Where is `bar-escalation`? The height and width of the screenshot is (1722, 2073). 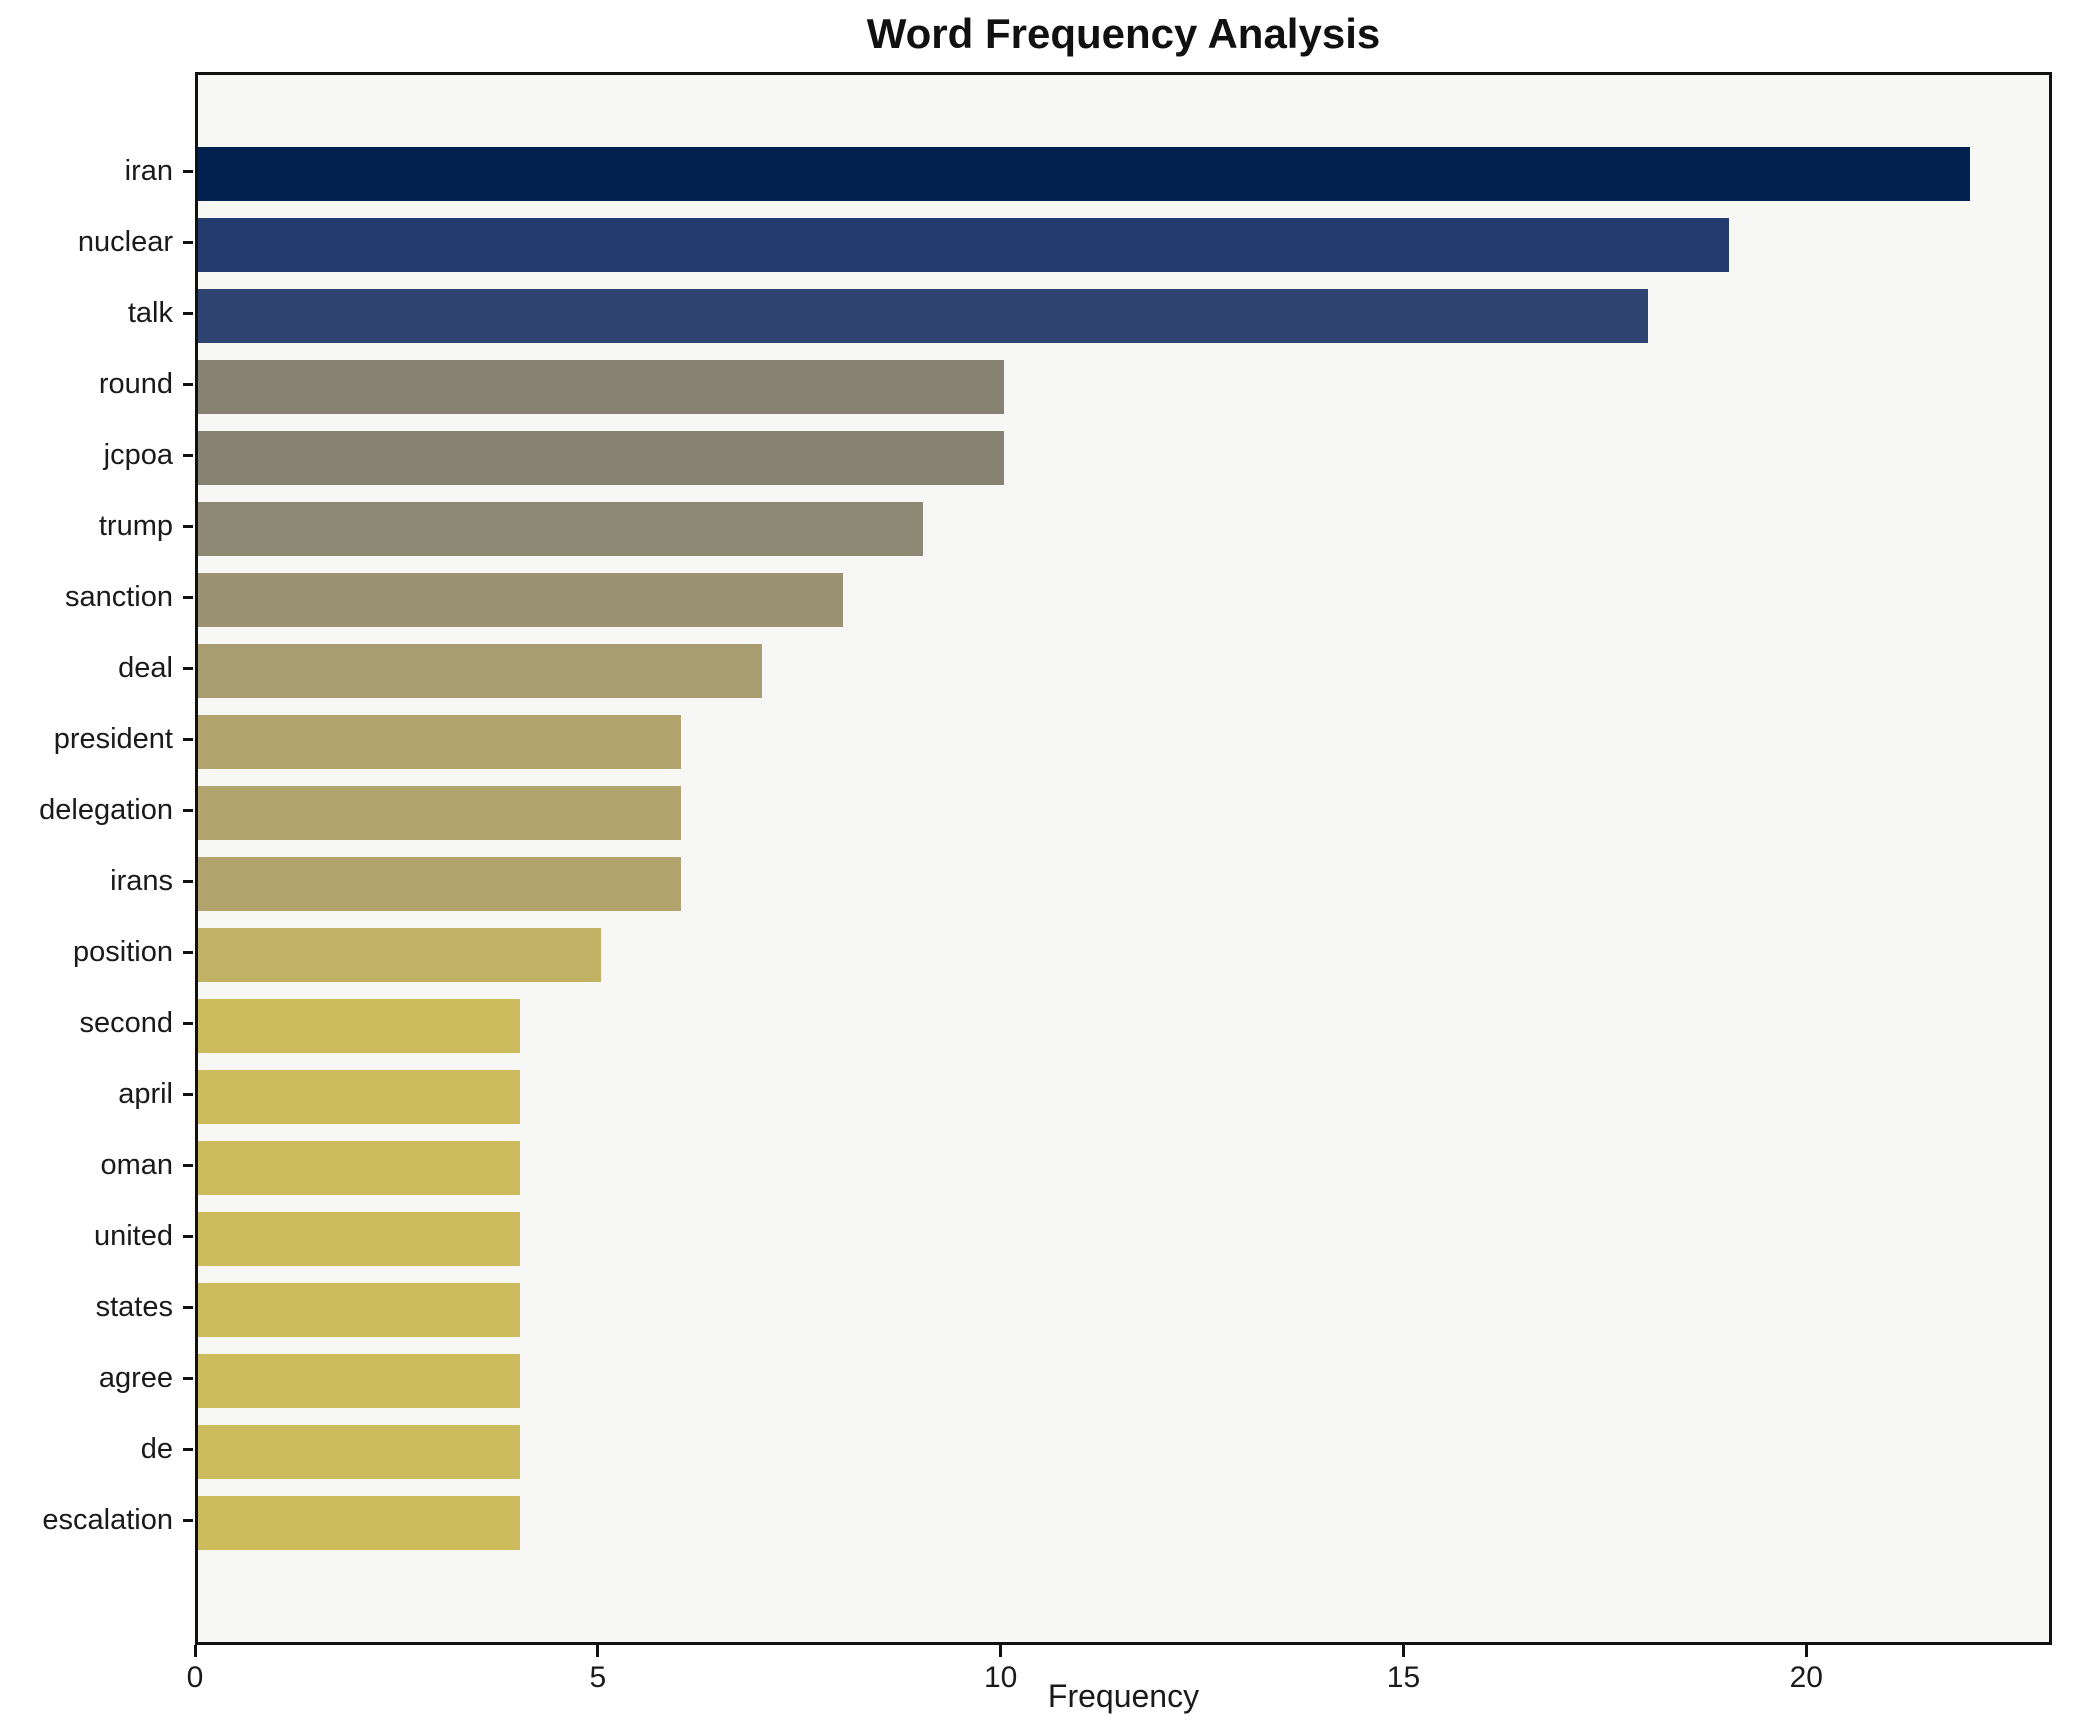 bar-escalation is located at coordinates (359, 1523).